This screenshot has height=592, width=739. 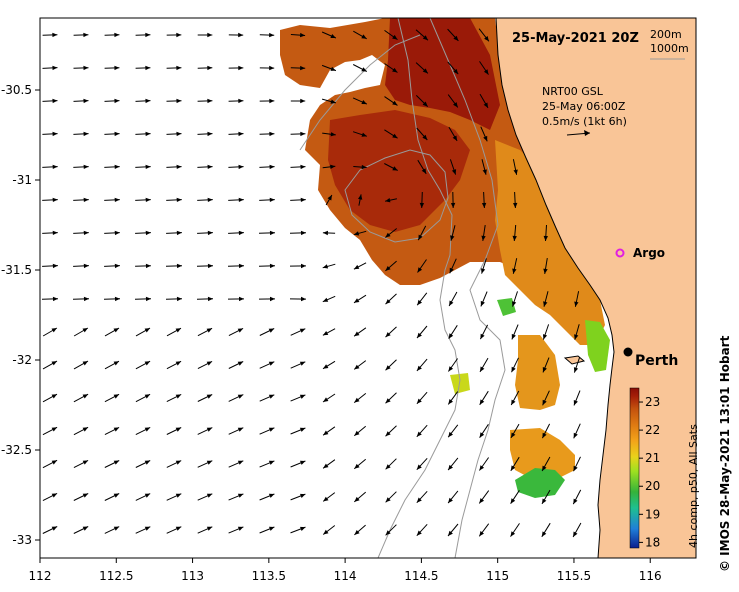 What do you see at coordinates (20, 315) in the screenshot?
I see `y-axis: -30.5 -31 -31.5 -32 -32.5 -33` at bounding box center [20, 315].